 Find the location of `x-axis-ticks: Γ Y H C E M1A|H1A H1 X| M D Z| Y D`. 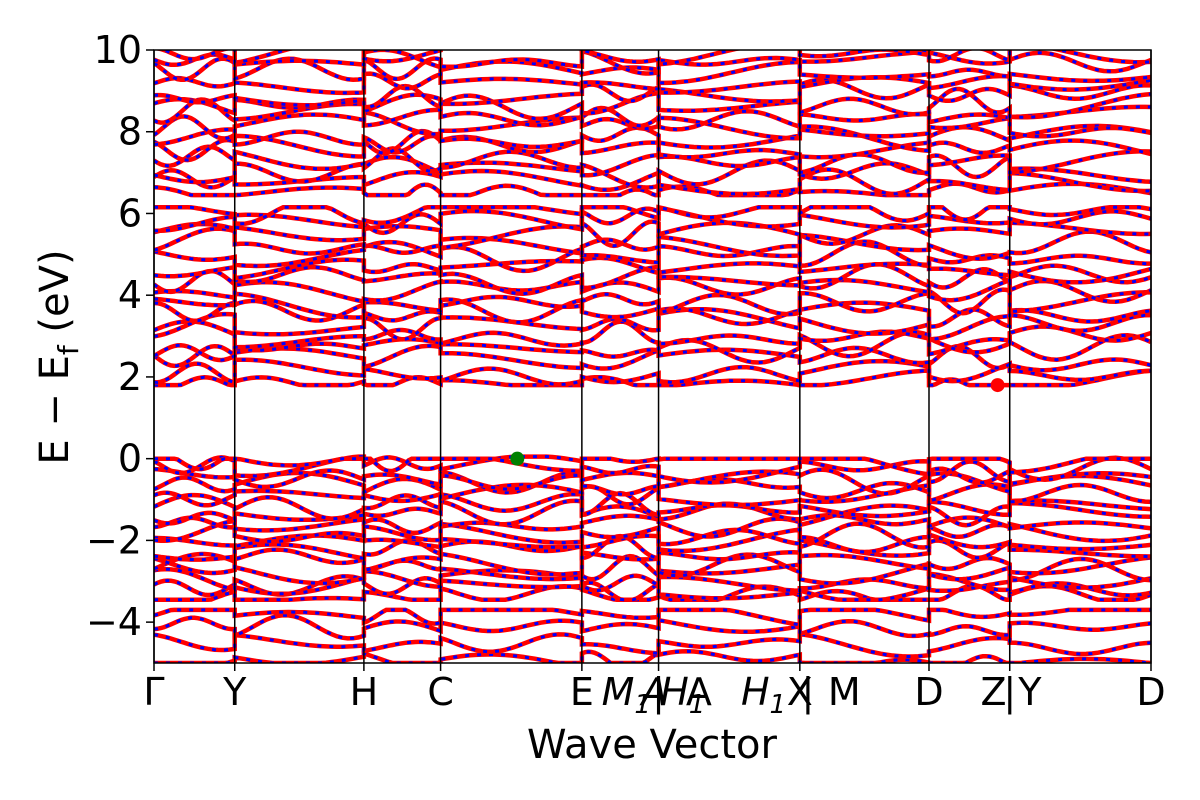

x-axis-ticks: Γ Y H C E M1A|H1A H1 X| M D Z| Y D is located at coordinates (654, 695).